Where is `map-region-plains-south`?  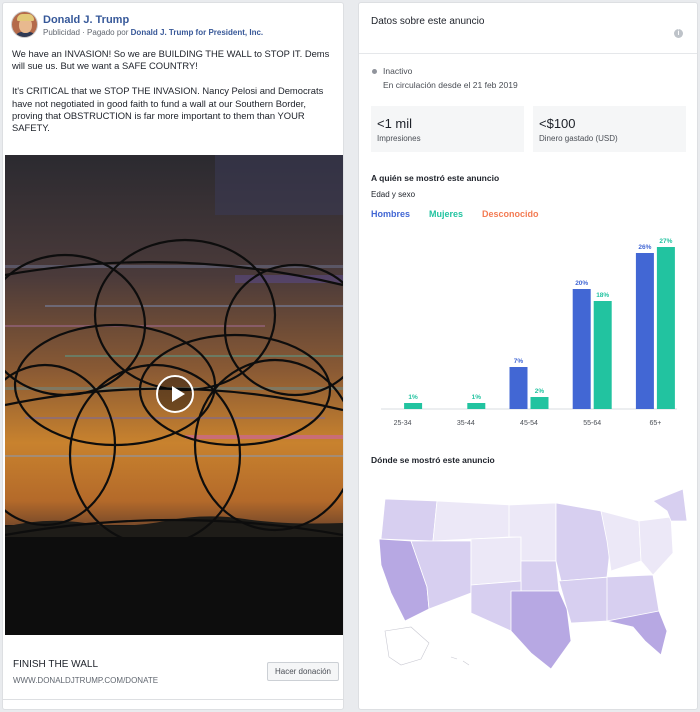
map-region-plains-south is located at coordinates (540, 576).